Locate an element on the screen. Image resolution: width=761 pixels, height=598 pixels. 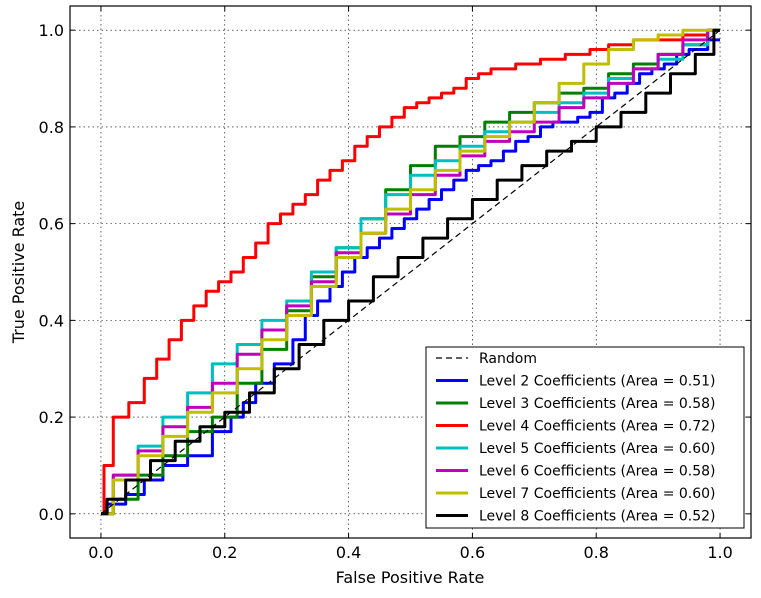
legend-label-3: Level 4 Coefficients (Area = 0.72) is located at coordinates (597, 427).